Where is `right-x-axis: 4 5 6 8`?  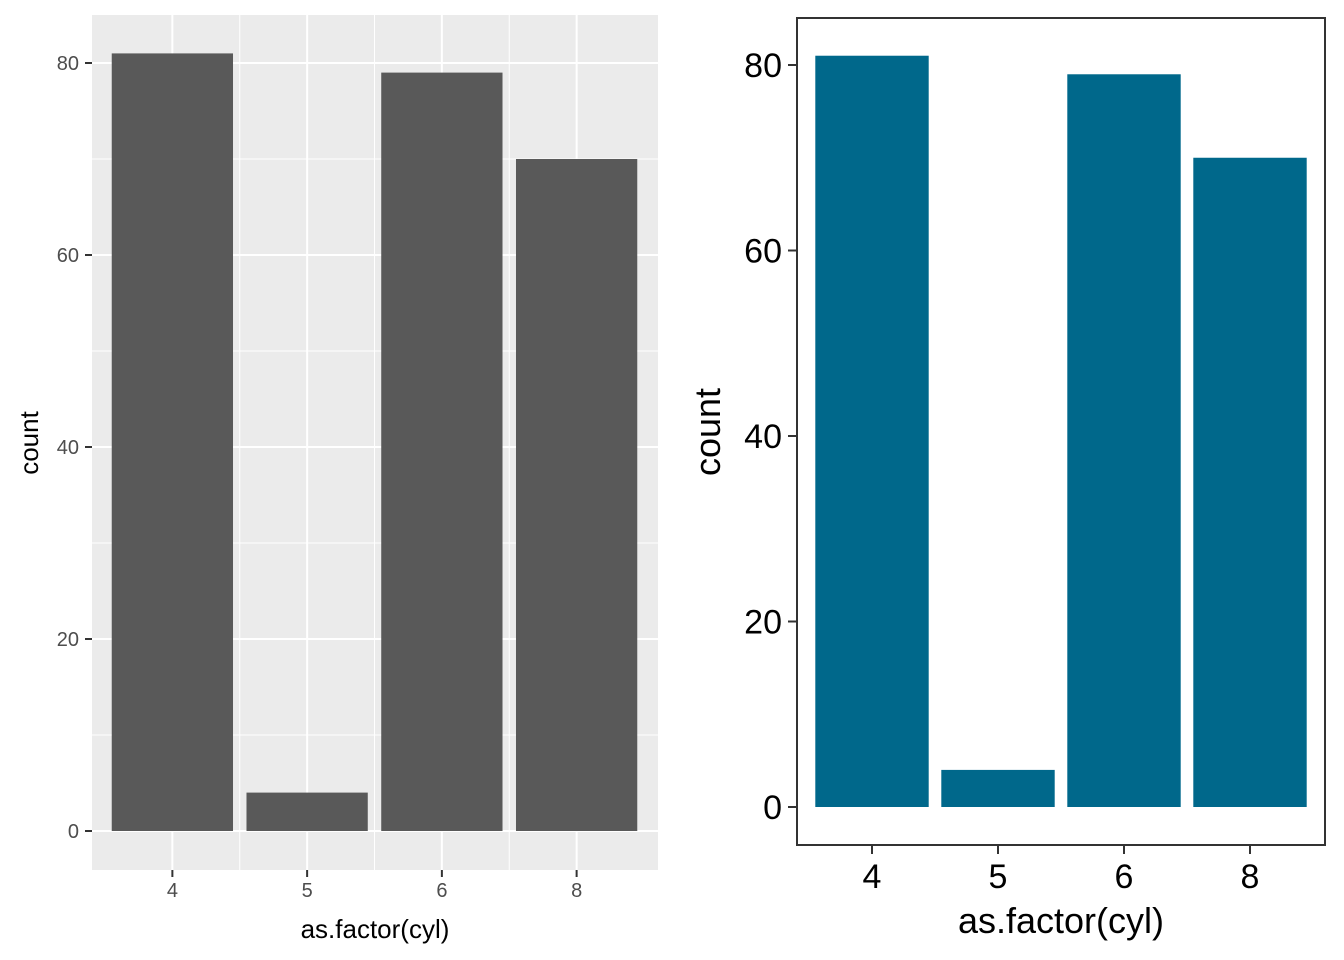 right-x-axis: 4 5 6 8 is located at coordinates (1061, 870).